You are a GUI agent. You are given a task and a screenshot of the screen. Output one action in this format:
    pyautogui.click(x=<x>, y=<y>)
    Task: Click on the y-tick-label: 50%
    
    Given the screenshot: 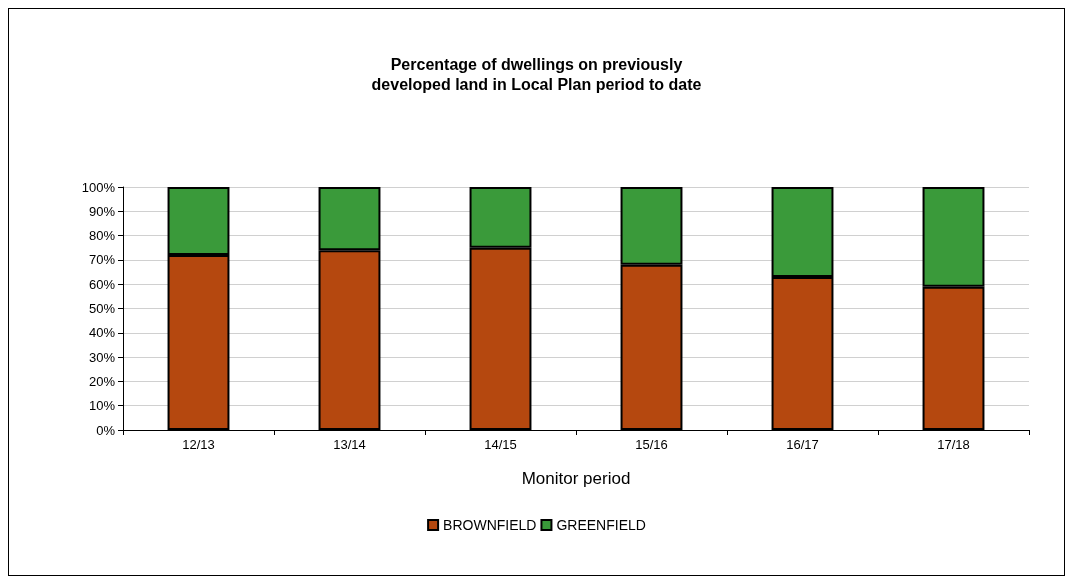 What is the action you would take?
    pyautogui.click(x=102, y=308)
    